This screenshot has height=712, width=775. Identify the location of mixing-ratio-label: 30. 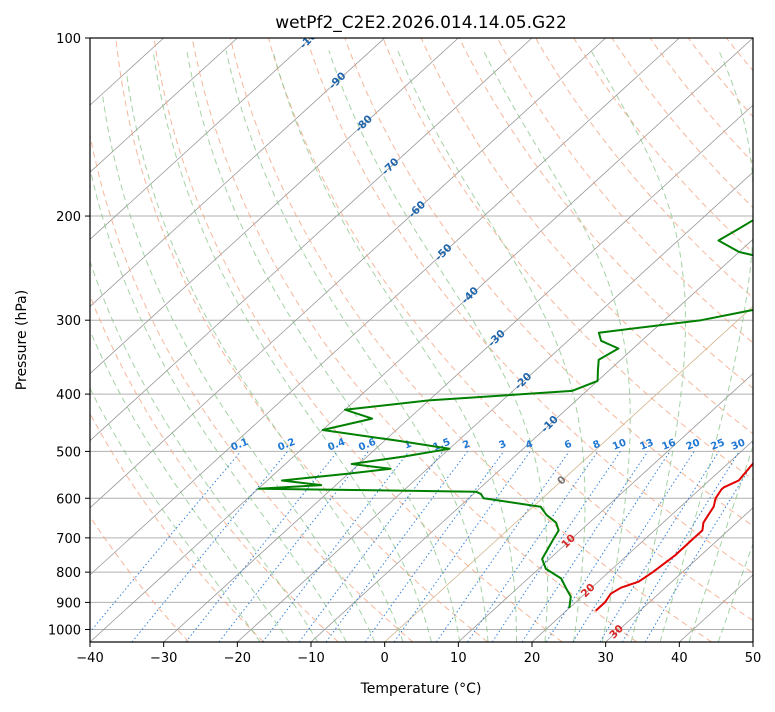
(738, 444).